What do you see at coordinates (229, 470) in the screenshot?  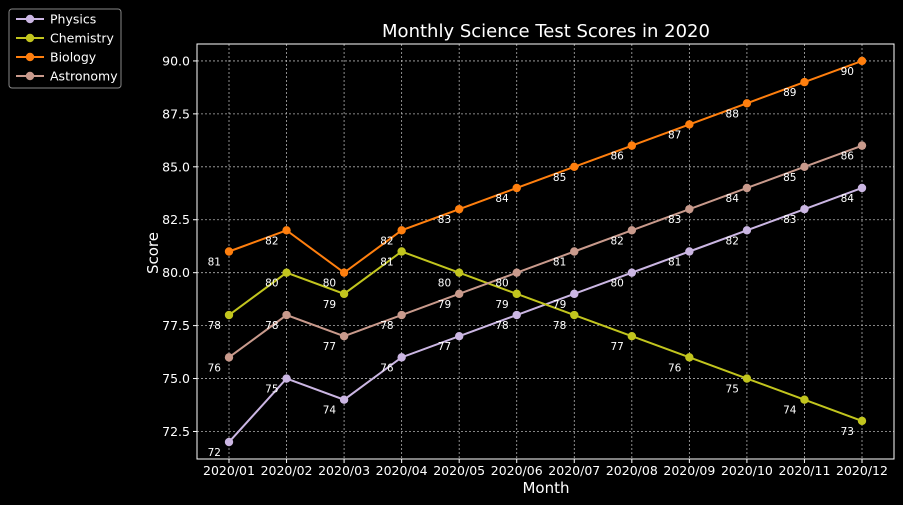 I see `x-tick-label: 2020/01` at bounding box center [229, 470].